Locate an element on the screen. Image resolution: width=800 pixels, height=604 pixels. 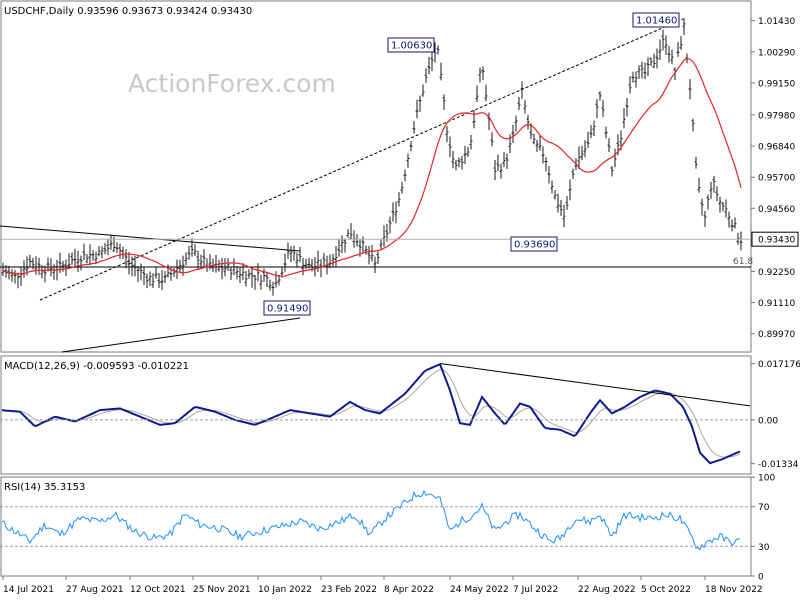
time-tick-label: 25 Nov 2021 is located at coordinates (222, 590).